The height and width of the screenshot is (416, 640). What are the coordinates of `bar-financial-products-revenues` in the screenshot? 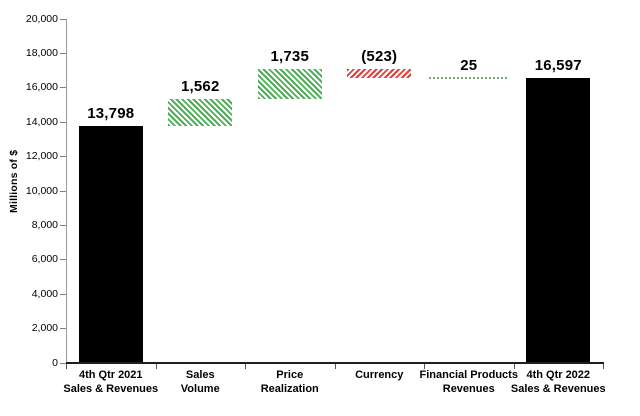 It's located at (468, 77).